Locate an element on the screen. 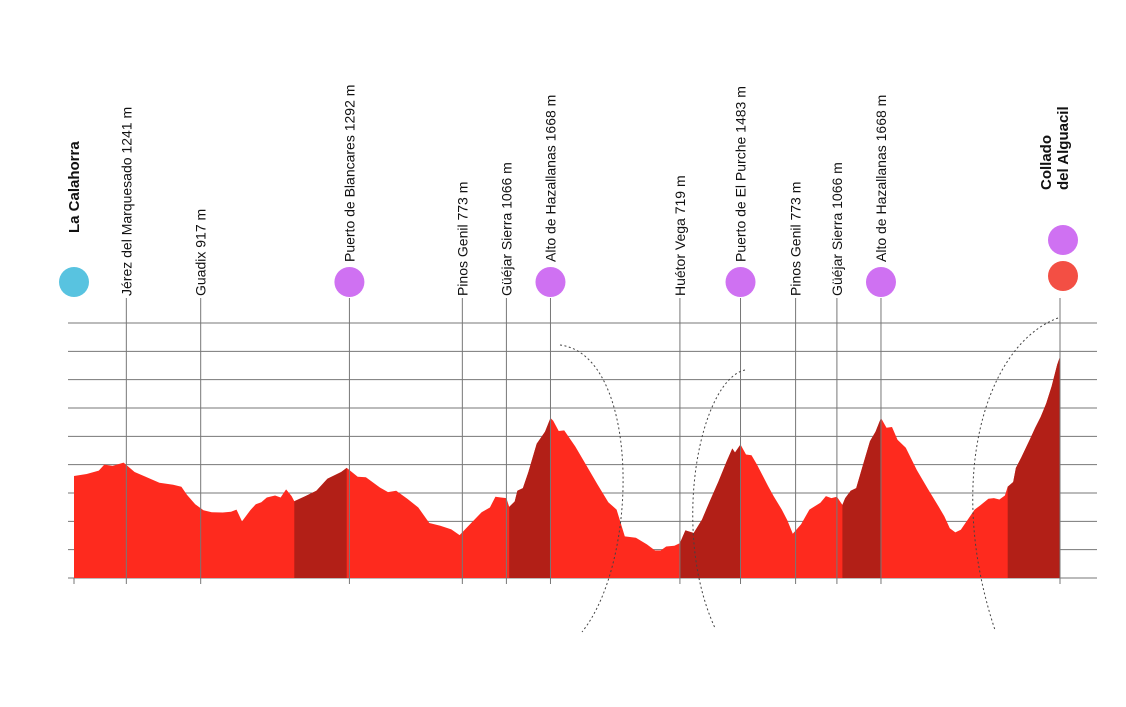  waypoint-label: Puerto de Blancares 1292 m is located at coordinates (349, 173).